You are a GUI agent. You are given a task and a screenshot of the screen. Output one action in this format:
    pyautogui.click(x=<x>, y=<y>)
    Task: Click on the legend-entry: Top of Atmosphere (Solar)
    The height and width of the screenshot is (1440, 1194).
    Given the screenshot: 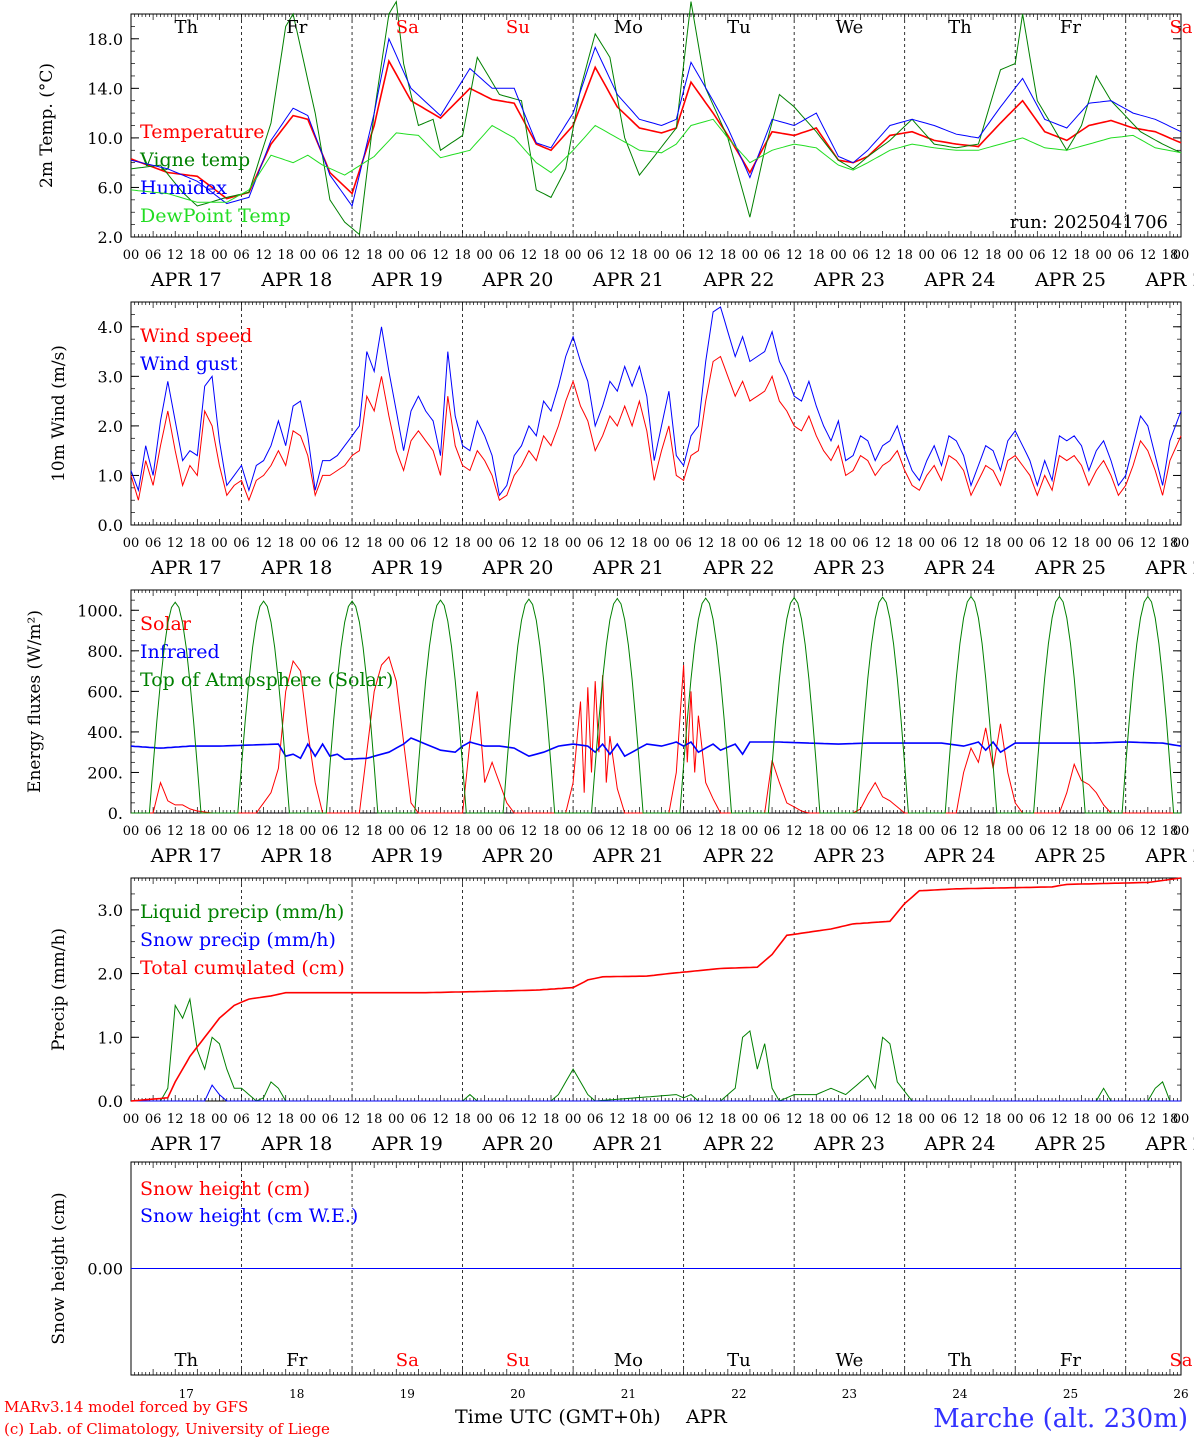 What is the action you would take?
    pyautogui.click(x=266, y=680)
    